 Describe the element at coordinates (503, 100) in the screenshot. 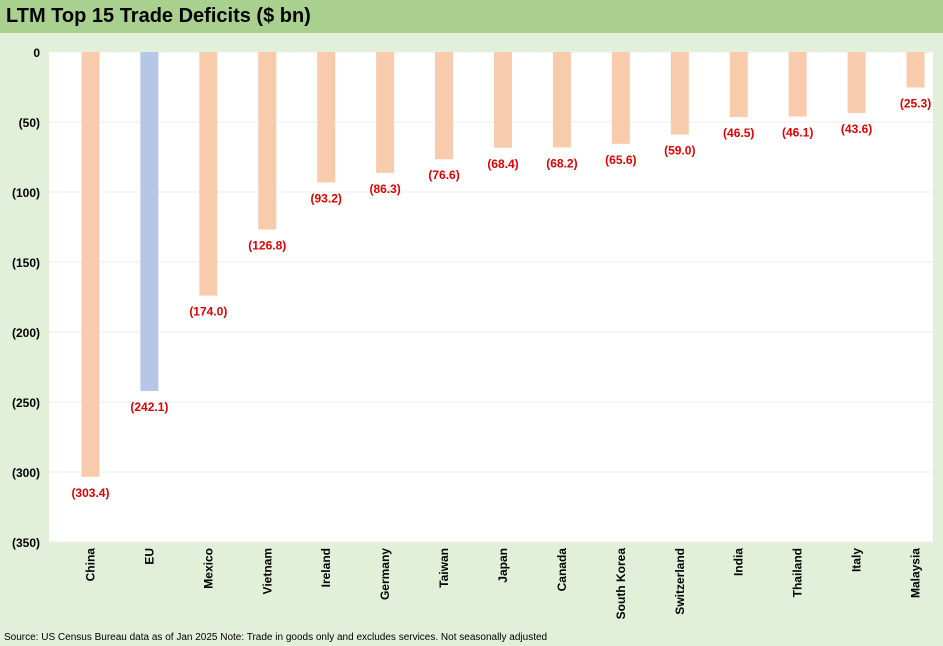

I see `bar-japan` at that location.